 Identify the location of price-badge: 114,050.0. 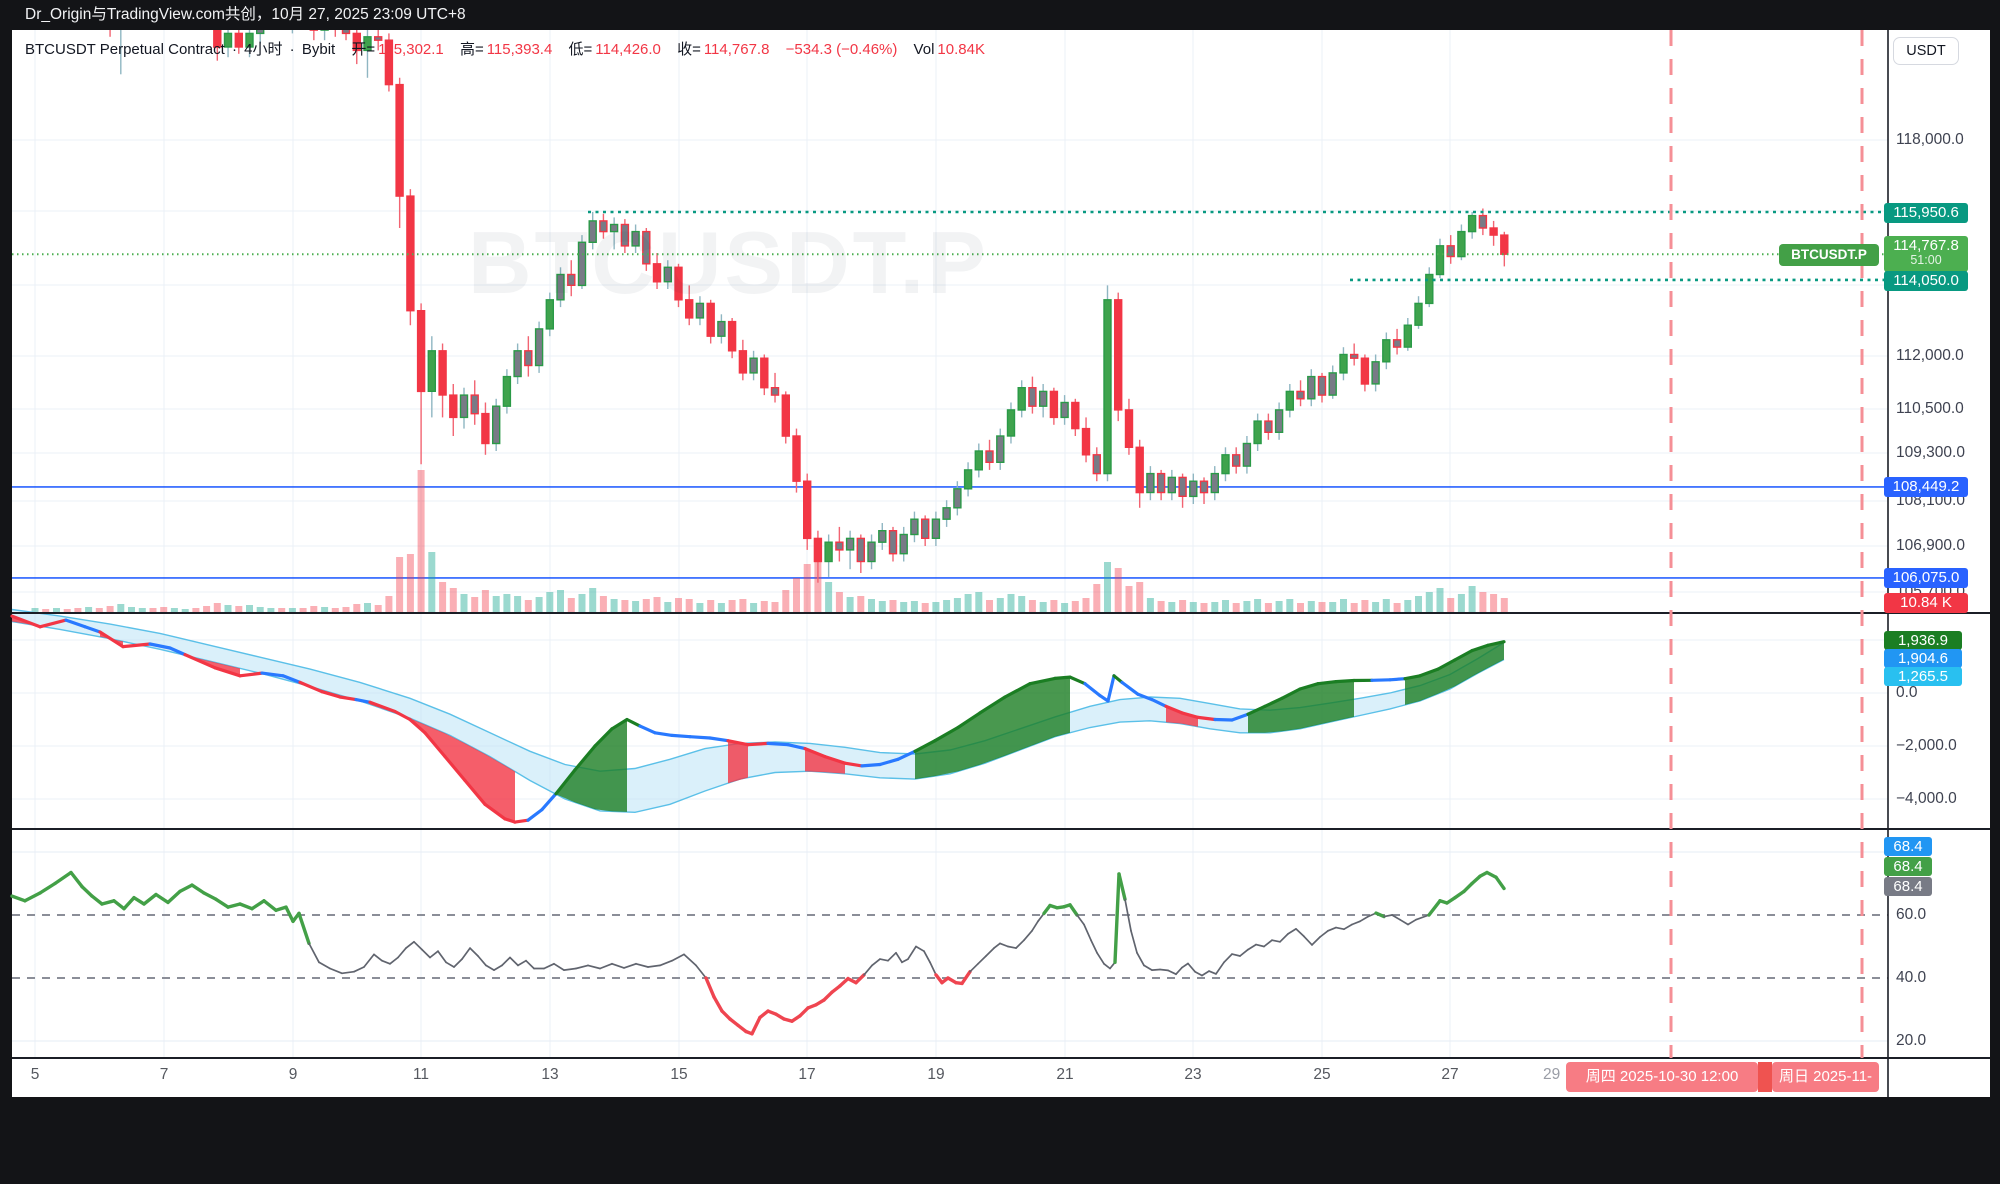
(1926, 281).